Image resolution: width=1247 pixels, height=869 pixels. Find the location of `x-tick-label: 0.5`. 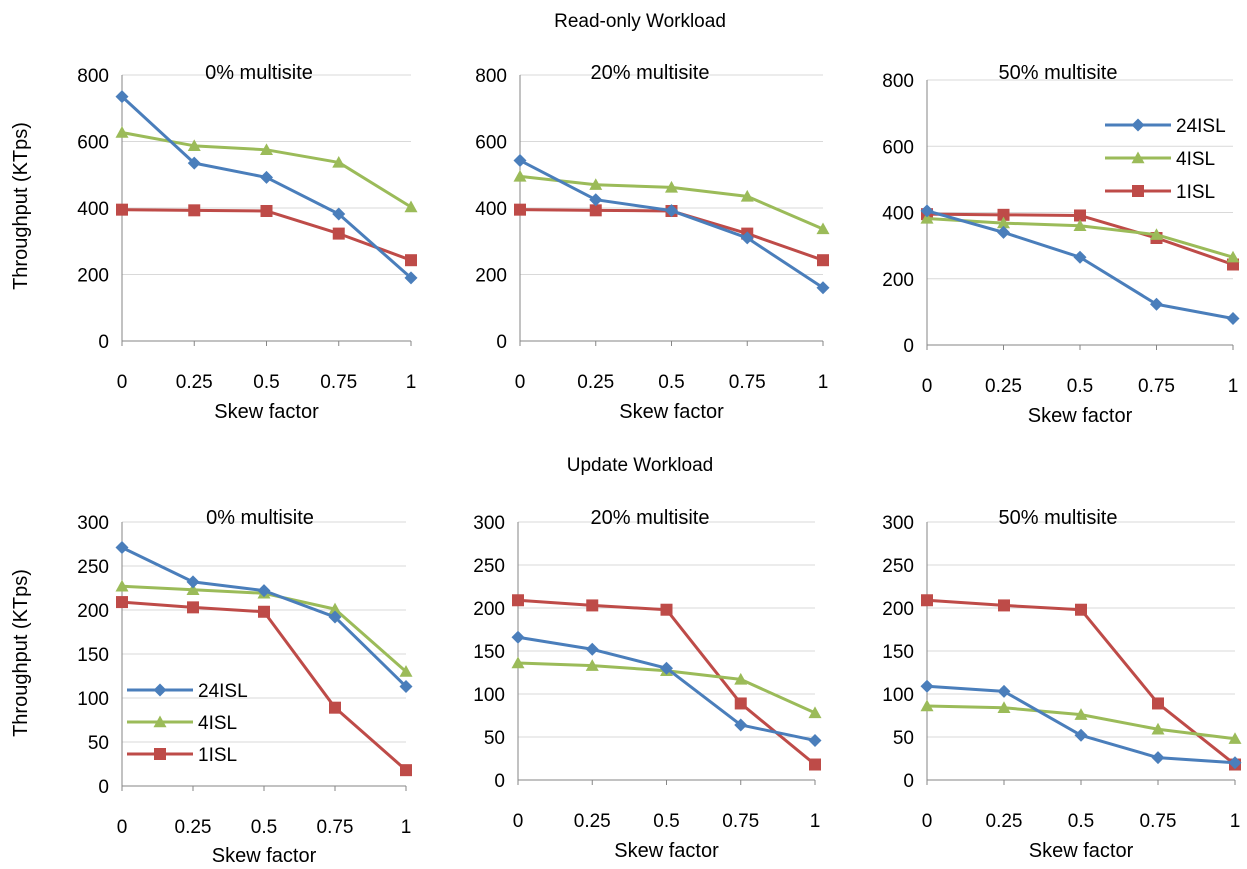

x-tick-label: 0.5 is located at coordinates (666, 821).